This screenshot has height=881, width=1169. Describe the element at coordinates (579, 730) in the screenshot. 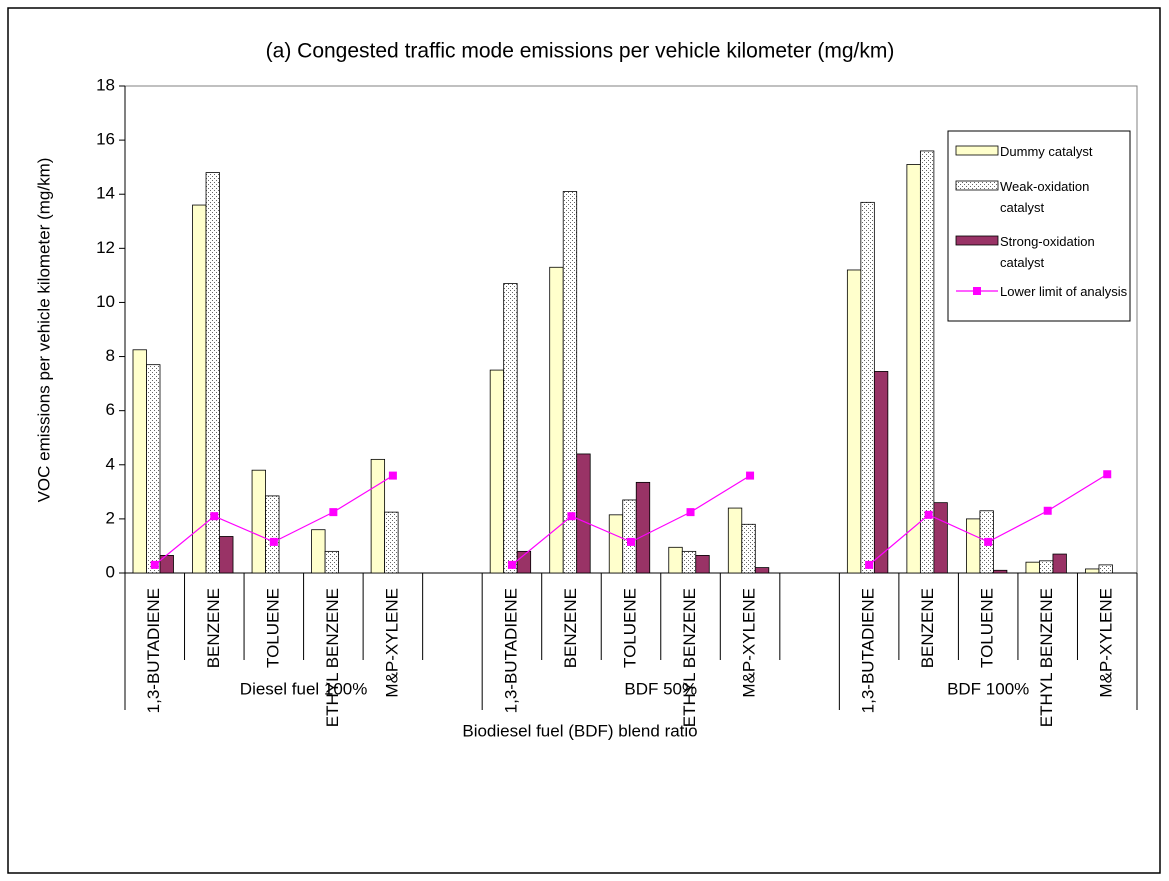

I see `x-axis-title: Biodiesel fuel (BDF) blend ratio` at that location.